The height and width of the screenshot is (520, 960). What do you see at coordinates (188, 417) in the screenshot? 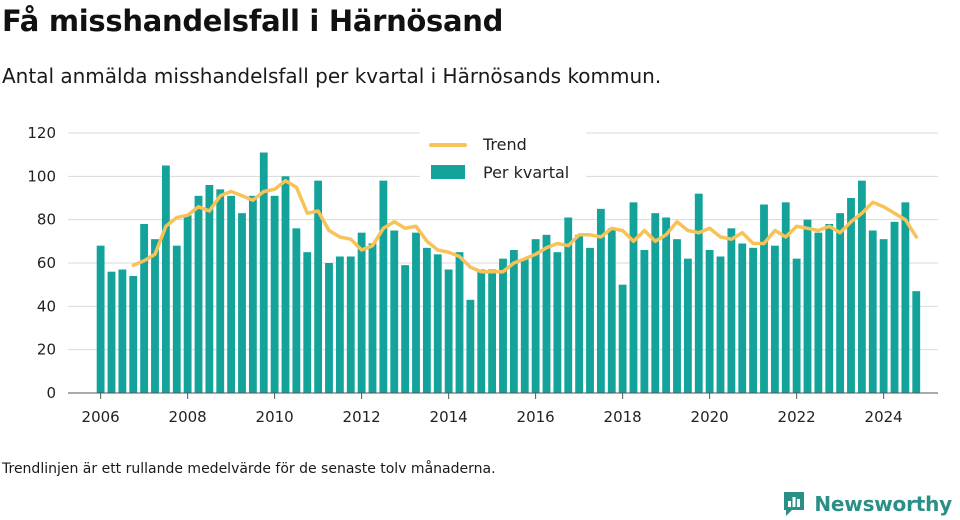
I see `x-tick-label: 2008` at bounding box center [188, 417].